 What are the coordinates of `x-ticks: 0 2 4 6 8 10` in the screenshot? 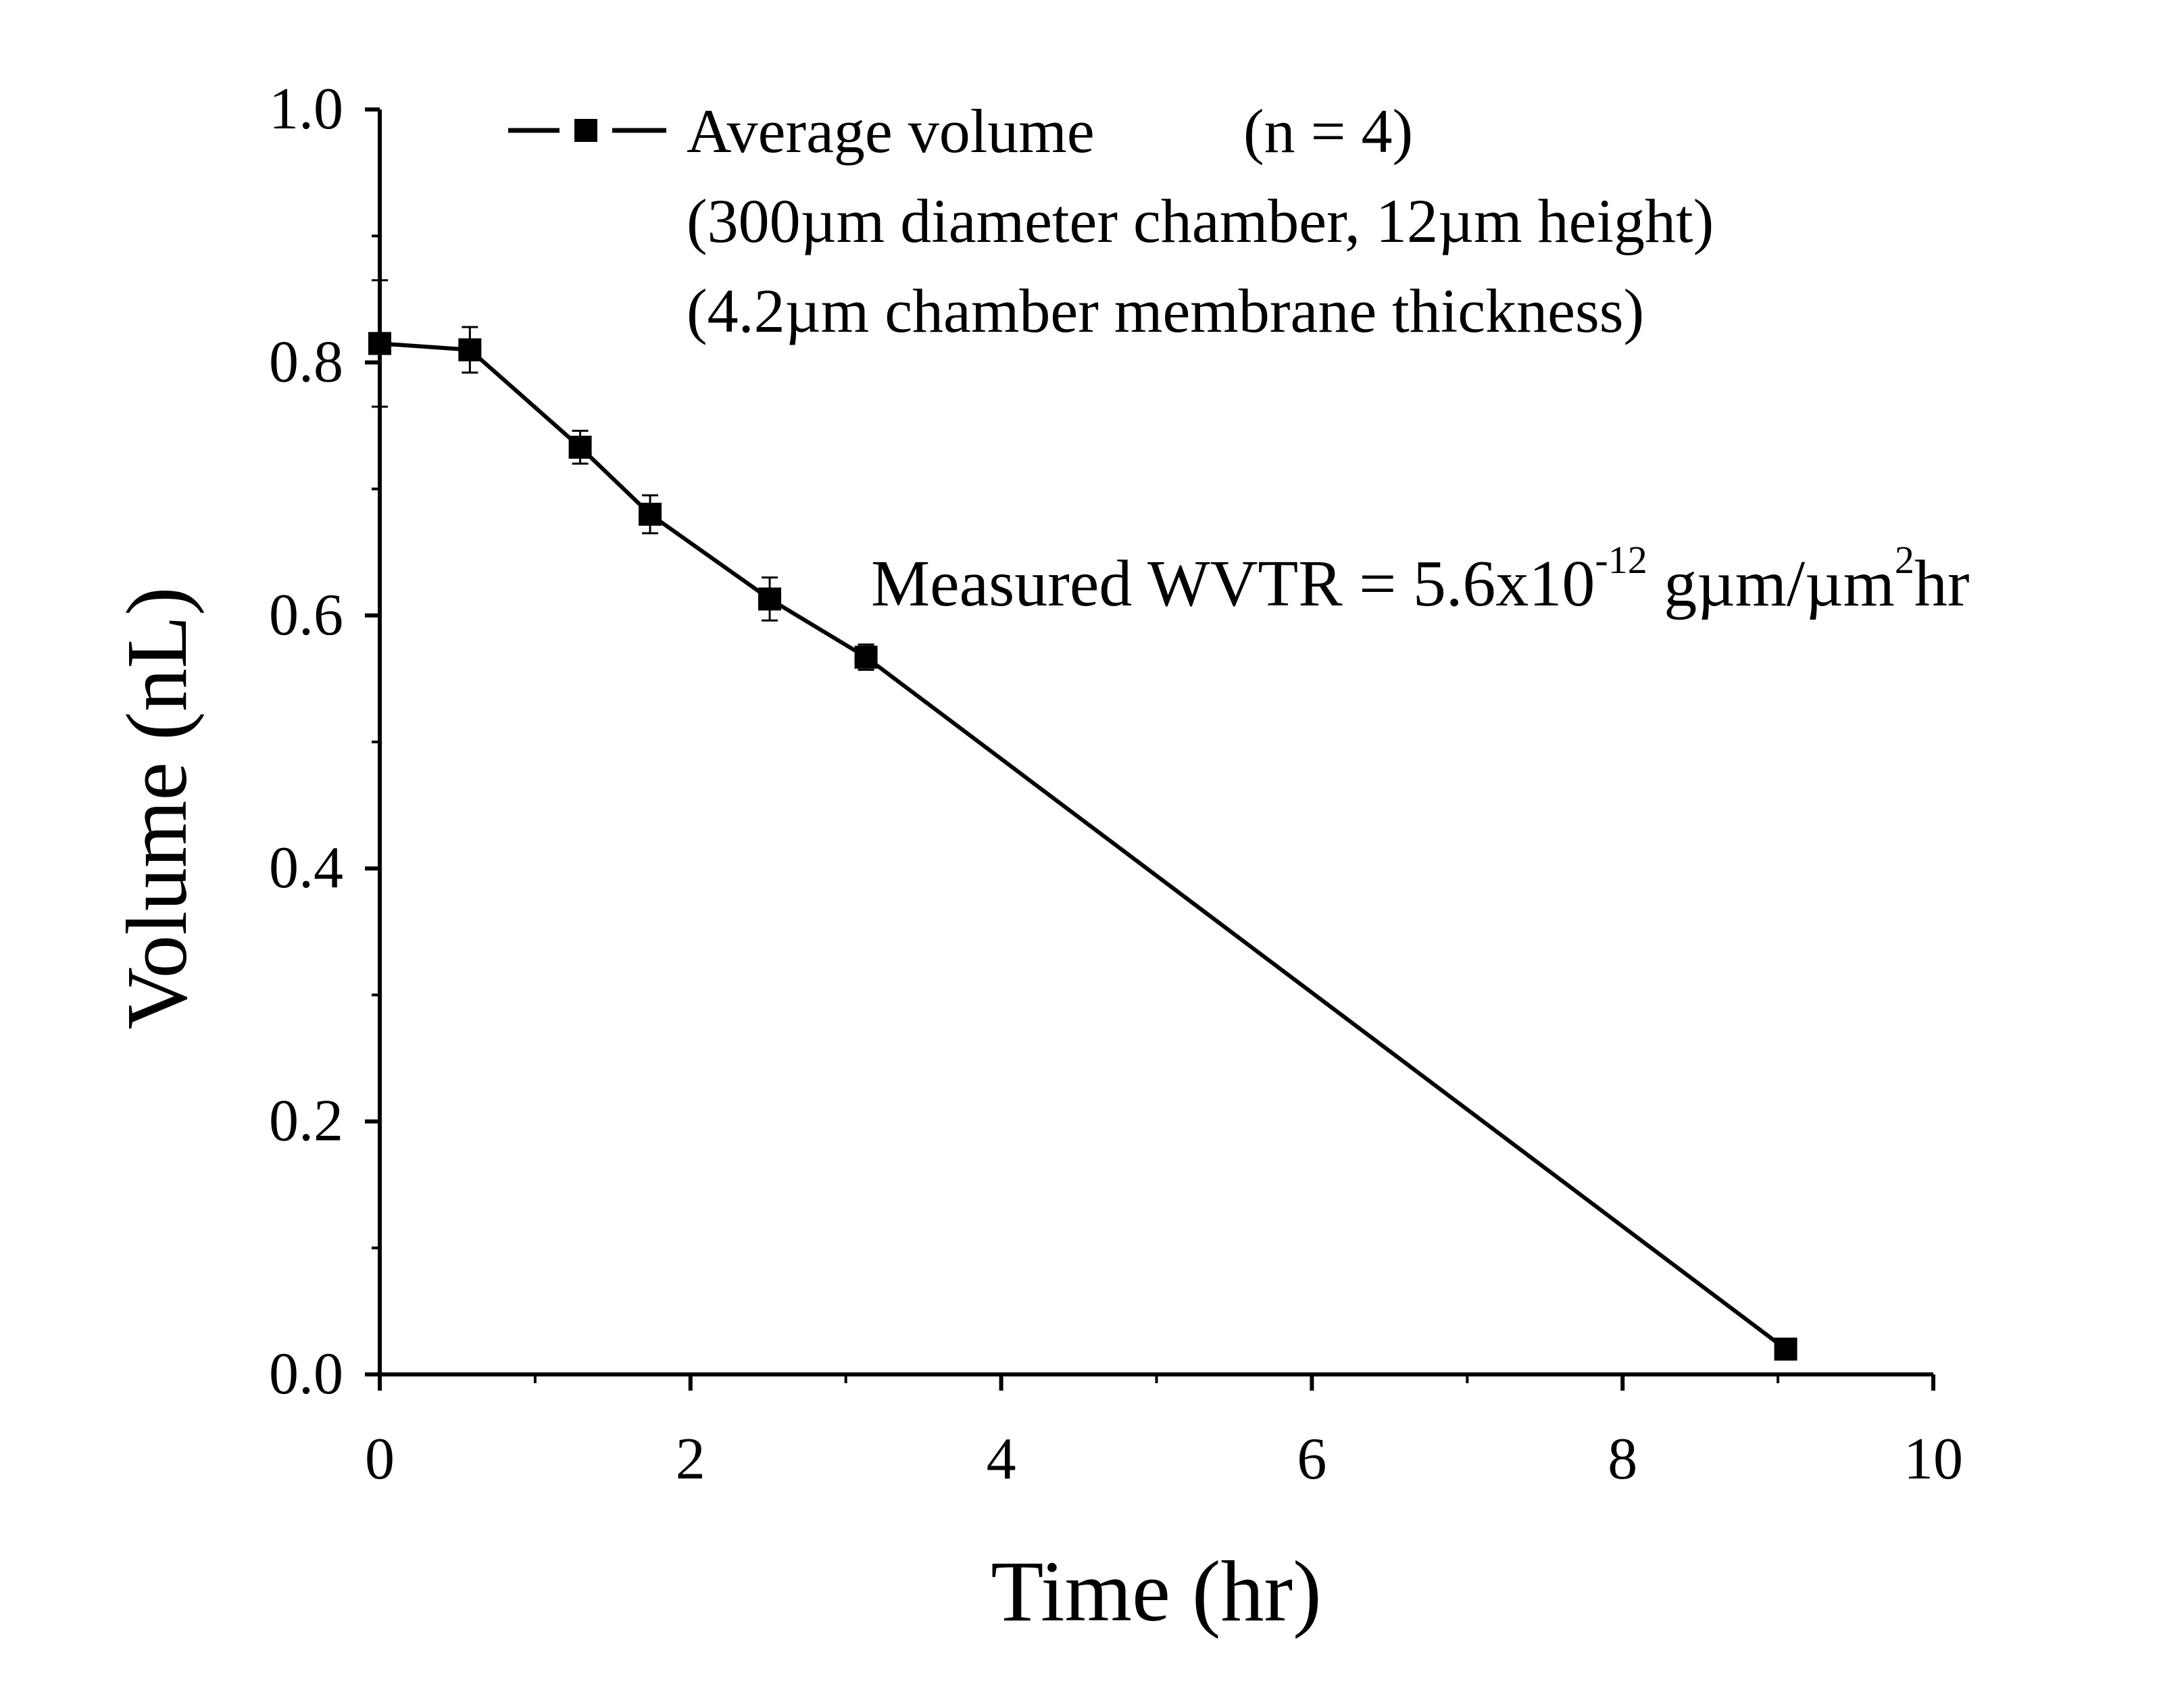 It's located at (1164, 1433).